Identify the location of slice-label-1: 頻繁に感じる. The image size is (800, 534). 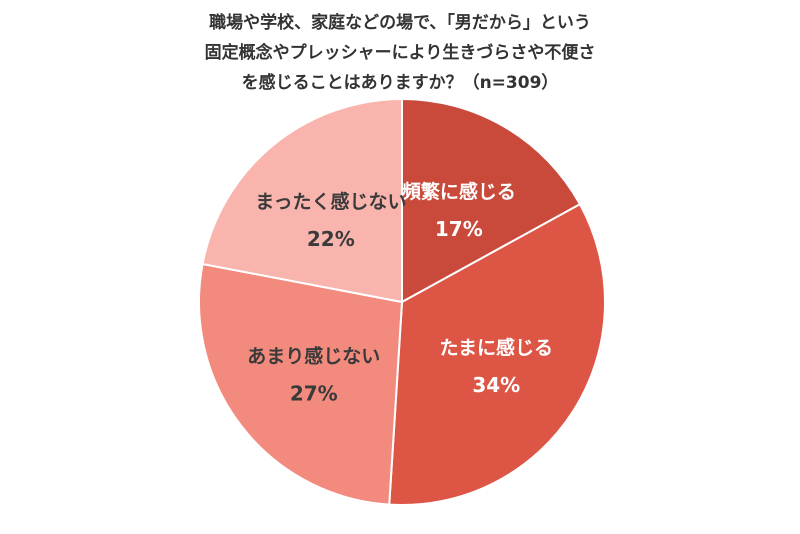
(459, 191).